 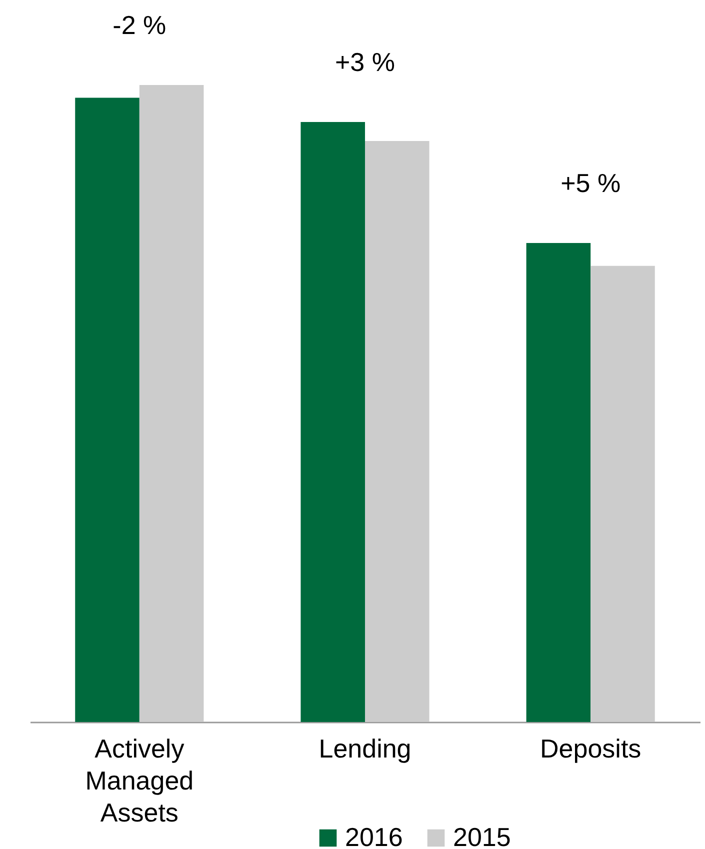 I want to click on x-tick-label: Actively Managed Assets, so click(x=139, y=781).